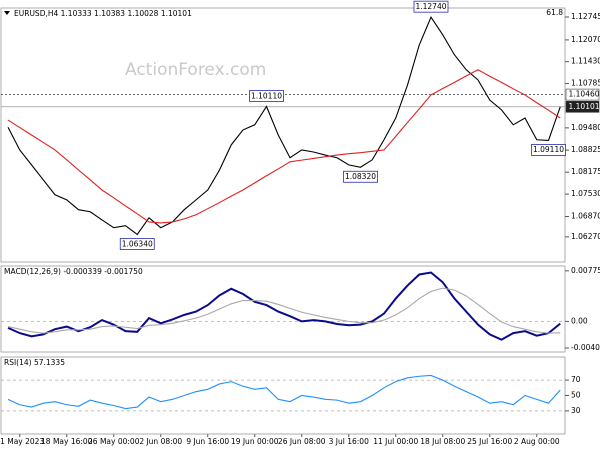 The width and height of the screenshot is (600, 450). What do you see at coordinates (576, 395) in the screenshot?
I see `y-tick-label: 50` at bounding box center [576, 395].